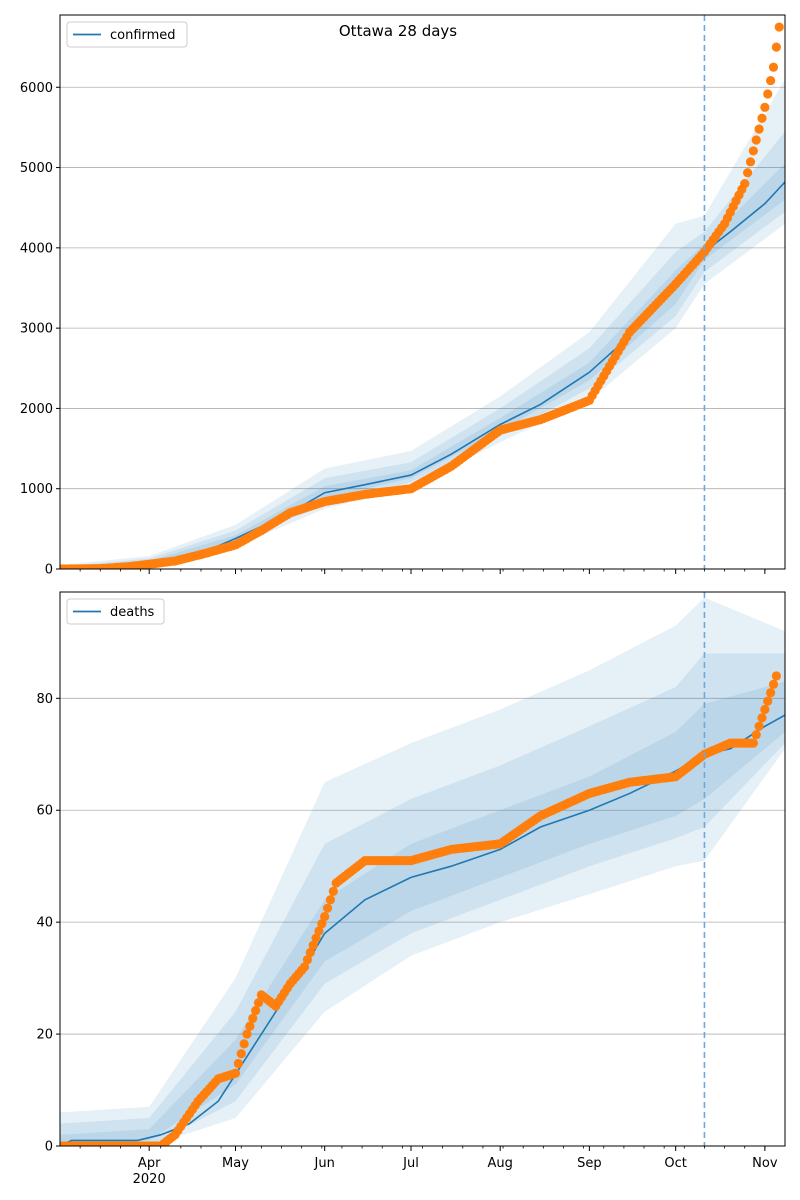 The image size is (800, 1200). Describe the element at coordinates (235, 1163) in the screenshot. I see `x-tick-label: May` at that location.